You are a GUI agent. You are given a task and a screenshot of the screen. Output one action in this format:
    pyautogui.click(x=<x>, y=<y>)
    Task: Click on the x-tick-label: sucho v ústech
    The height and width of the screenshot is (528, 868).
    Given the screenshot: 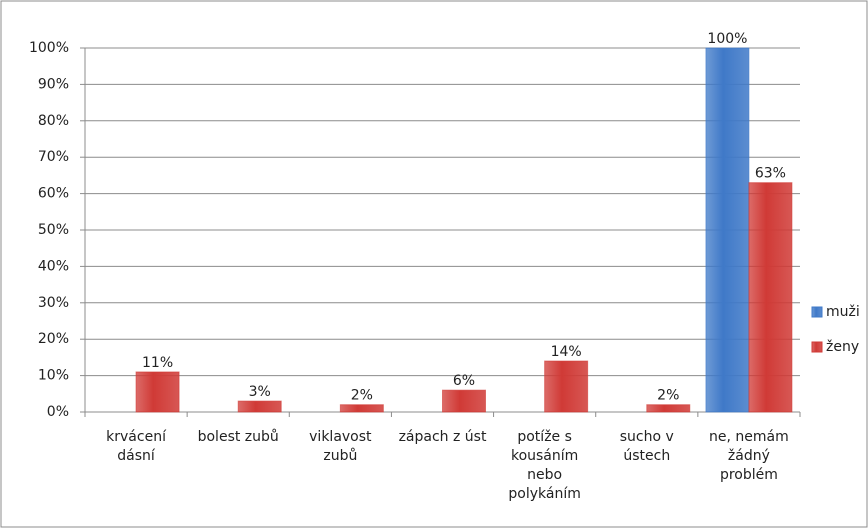 What is the action you would take?
    pyautogui.click(x=646, y=446)
    